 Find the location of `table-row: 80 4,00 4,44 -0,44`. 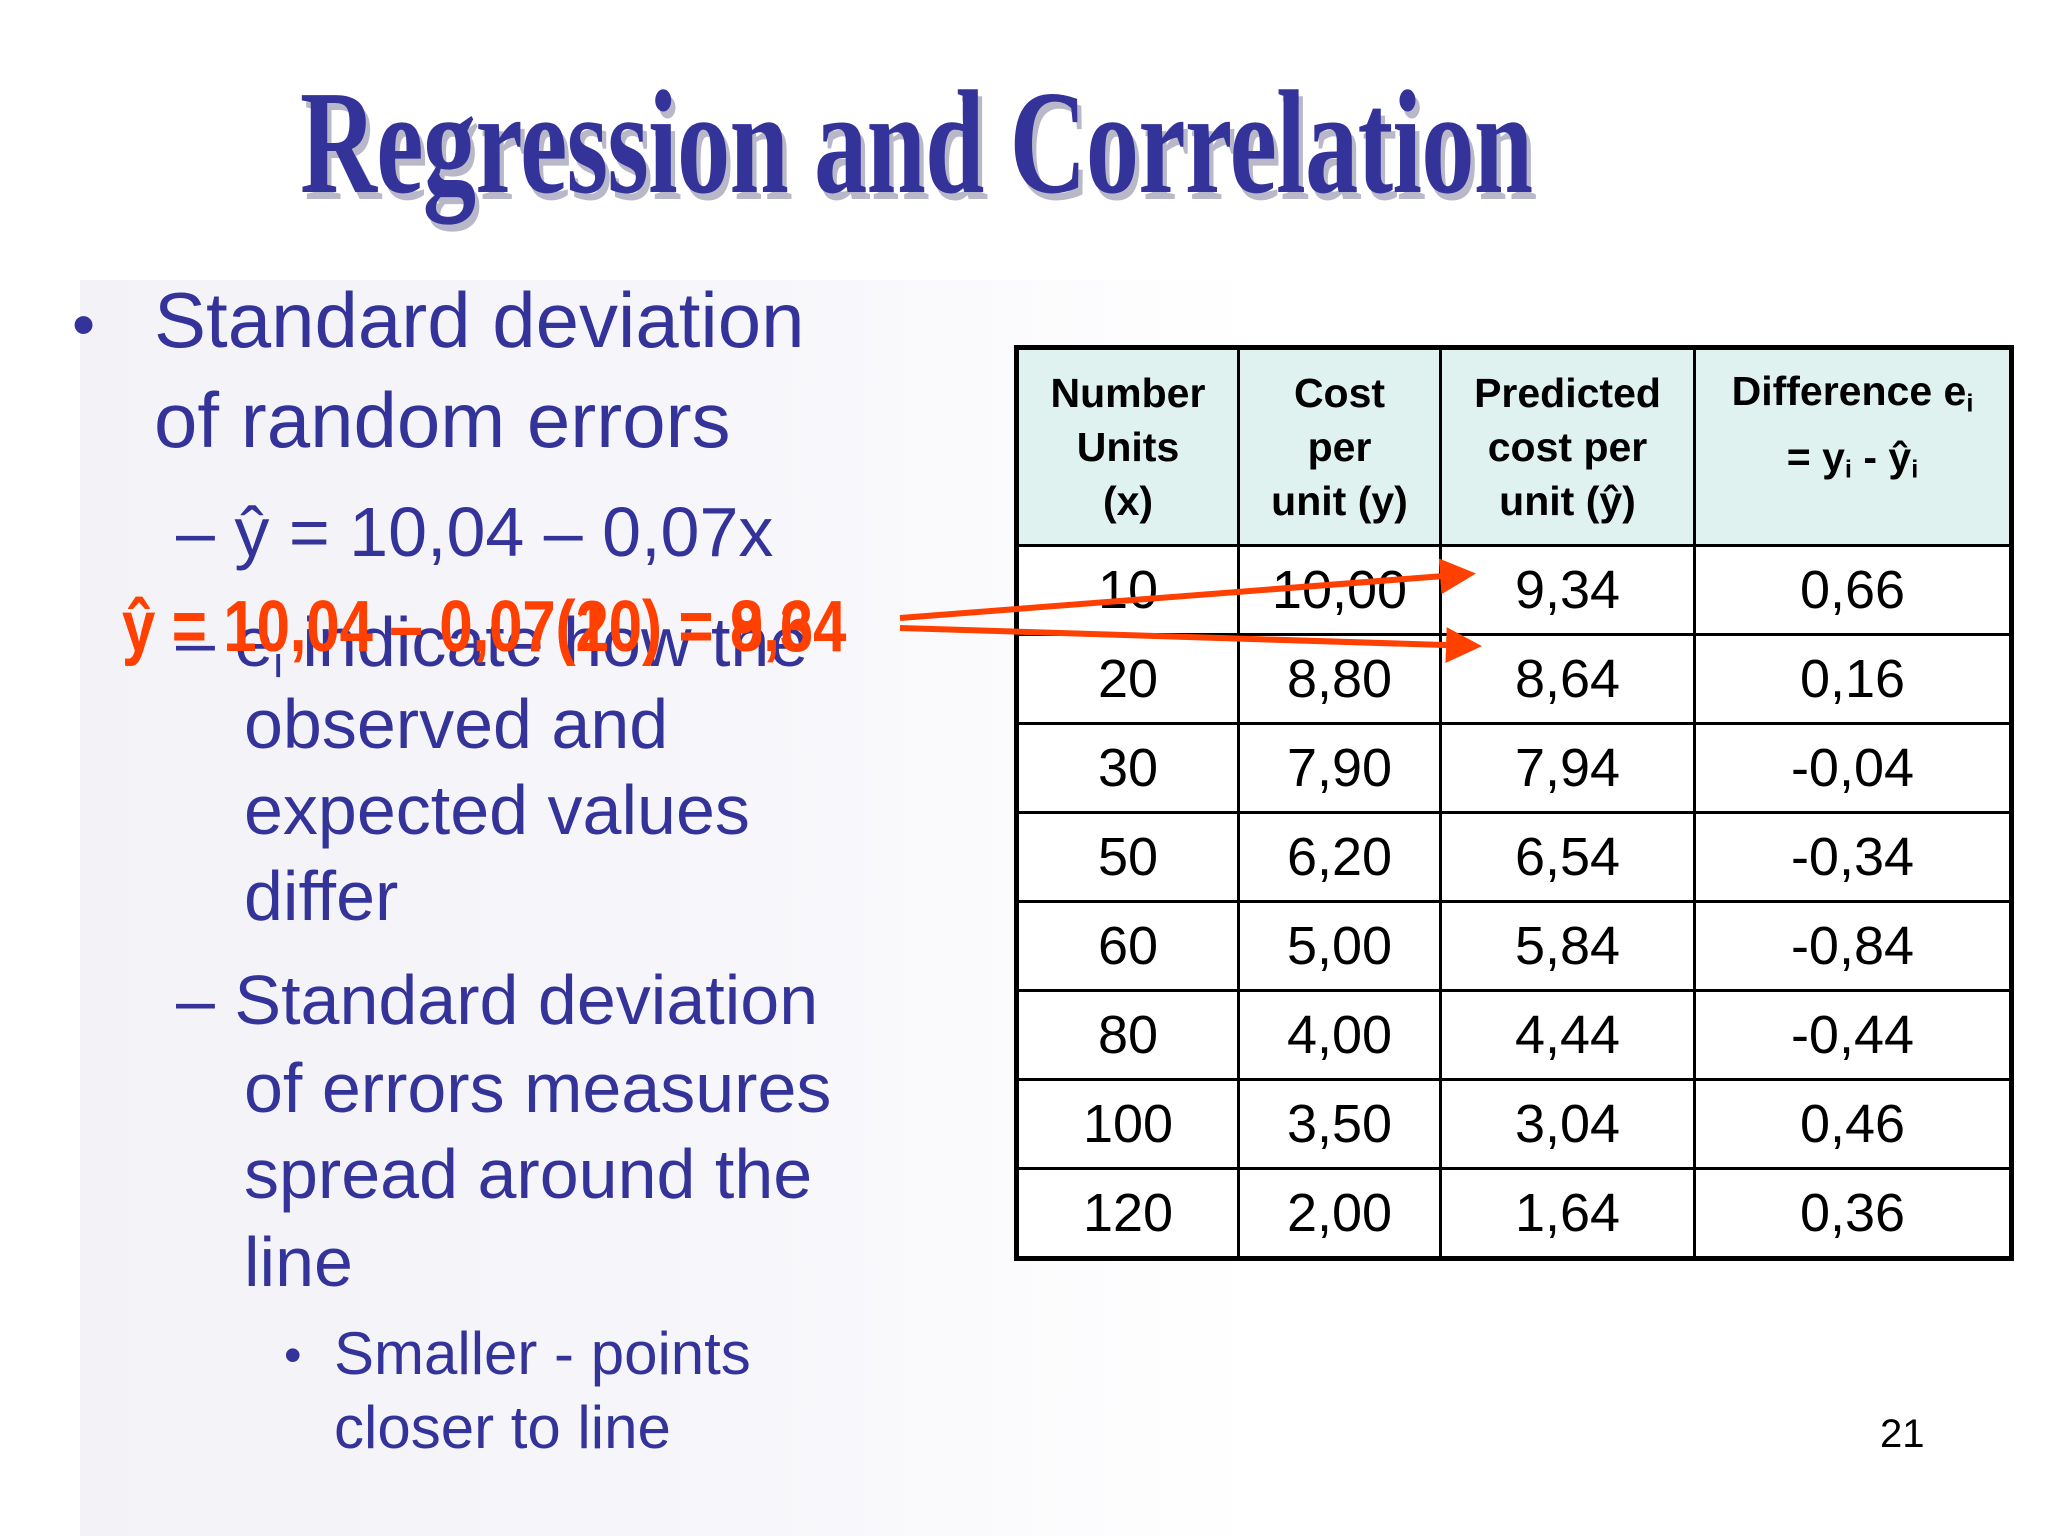

table-row: 80 4,00 4,44 -0,44 is located at coordinates (1514, 1035).